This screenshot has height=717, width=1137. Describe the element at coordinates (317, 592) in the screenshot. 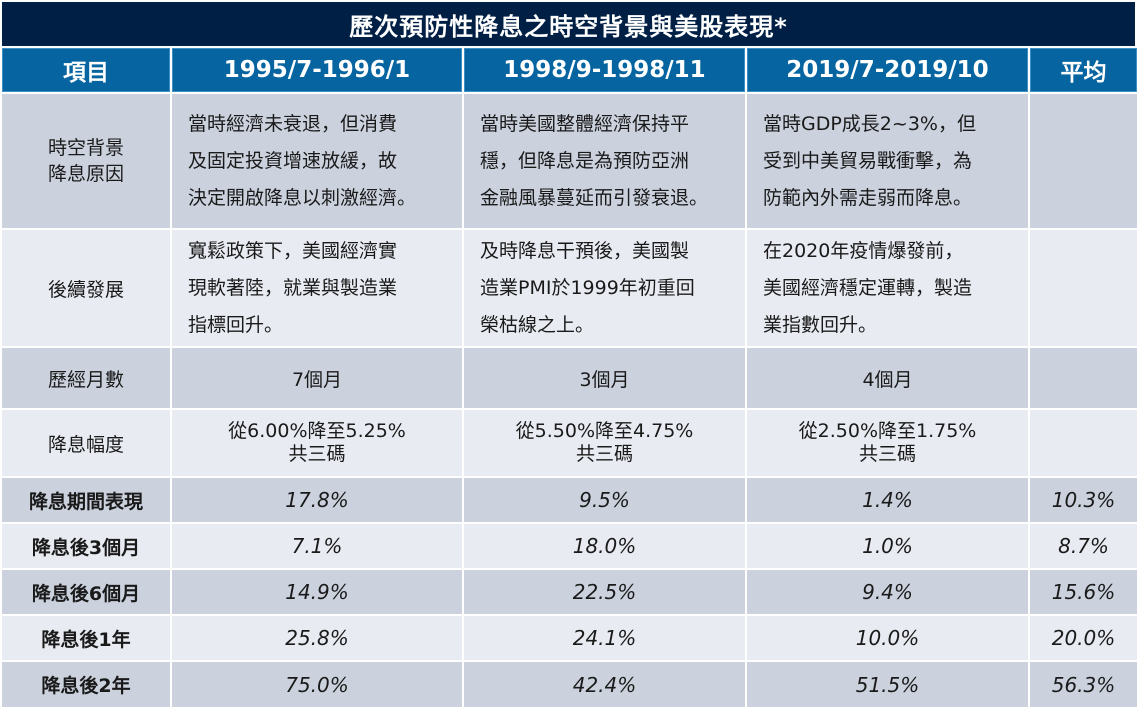

I see `cell-value: 14.9%` at that location.